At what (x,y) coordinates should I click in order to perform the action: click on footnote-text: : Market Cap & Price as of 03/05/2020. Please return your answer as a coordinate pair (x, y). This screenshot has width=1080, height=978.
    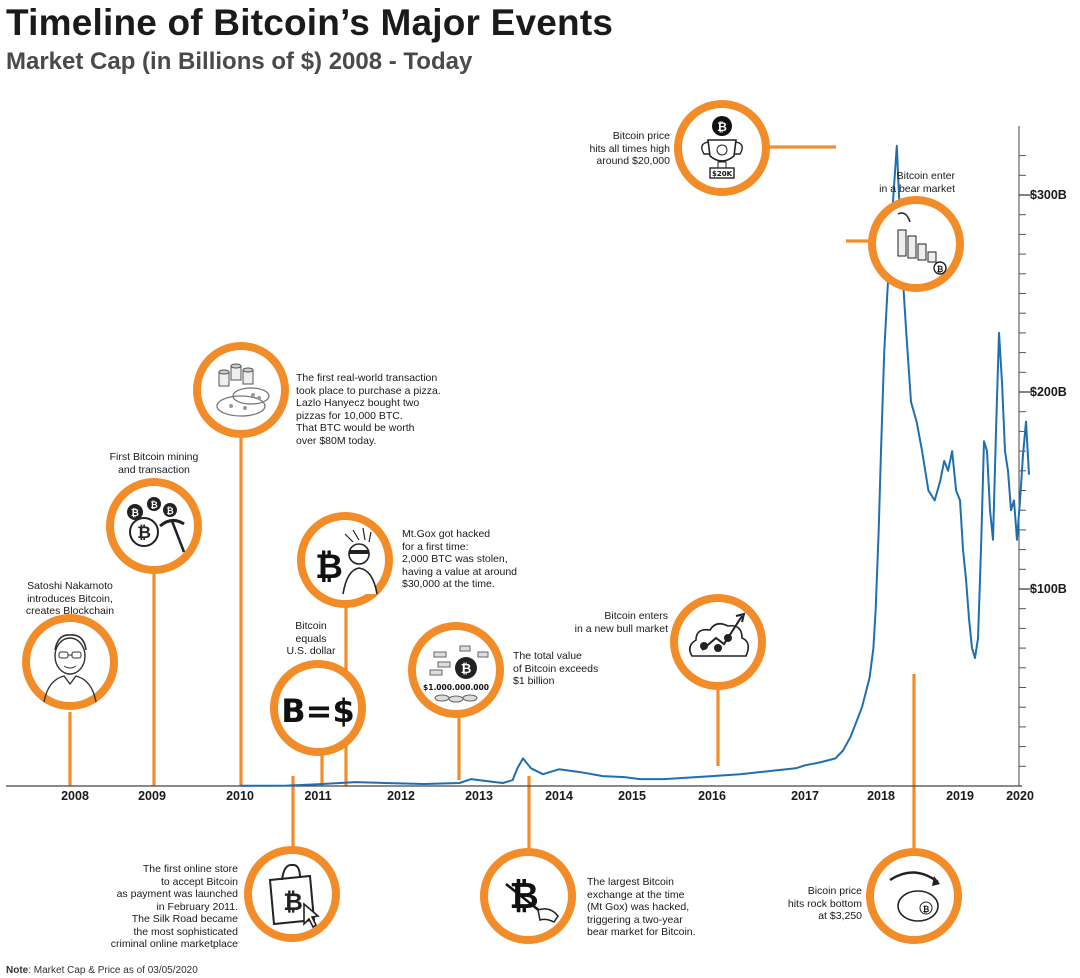
    Looking at the image, I should click on (113, 970).